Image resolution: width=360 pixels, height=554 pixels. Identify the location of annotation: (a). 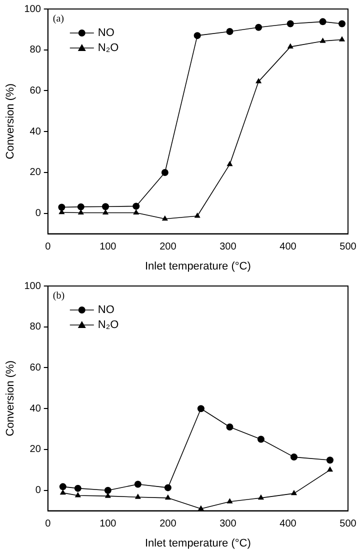
(58, 19).